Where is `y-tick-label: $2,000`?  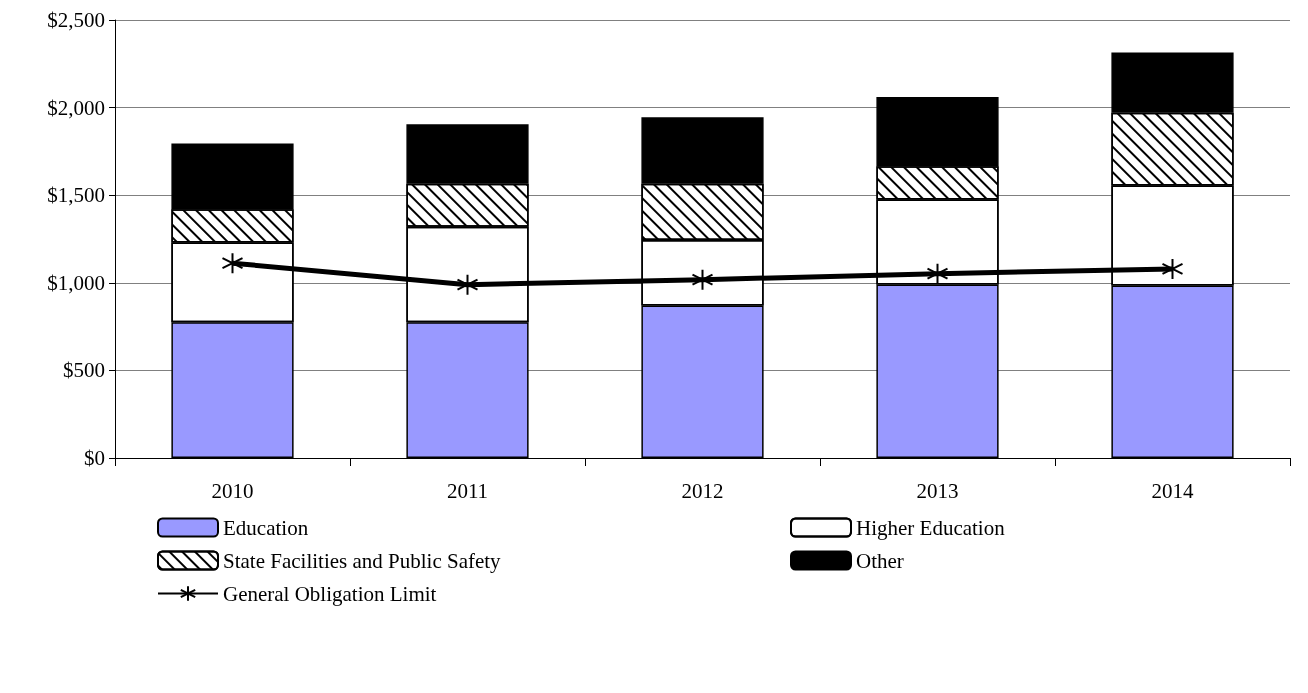
y-tick-label: $2,000 is located at coordinates (76, 107).